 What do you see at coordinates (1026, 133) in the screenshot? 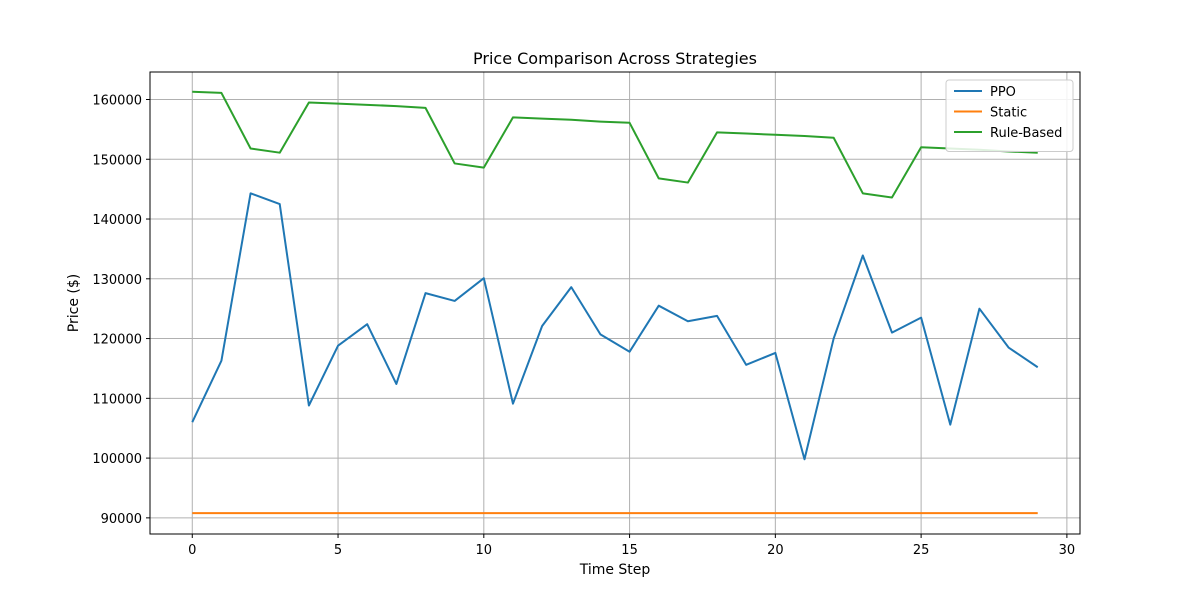
I see `legend-label-rule-based: Rule-Based` at bounding box center [1026, 133].